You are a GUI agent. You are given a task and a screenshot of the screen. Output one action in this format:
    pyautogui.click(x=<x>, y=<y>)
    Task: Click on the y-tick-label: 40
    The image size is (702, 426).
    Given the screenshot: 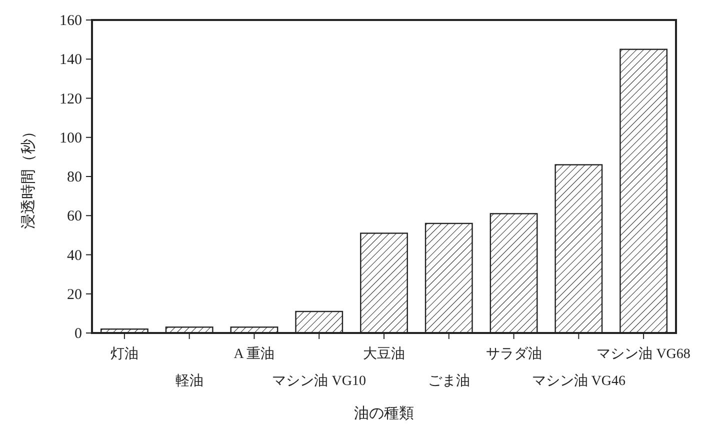 What is the action you would take?
    pyautogui.click(x=74, y=256)
    